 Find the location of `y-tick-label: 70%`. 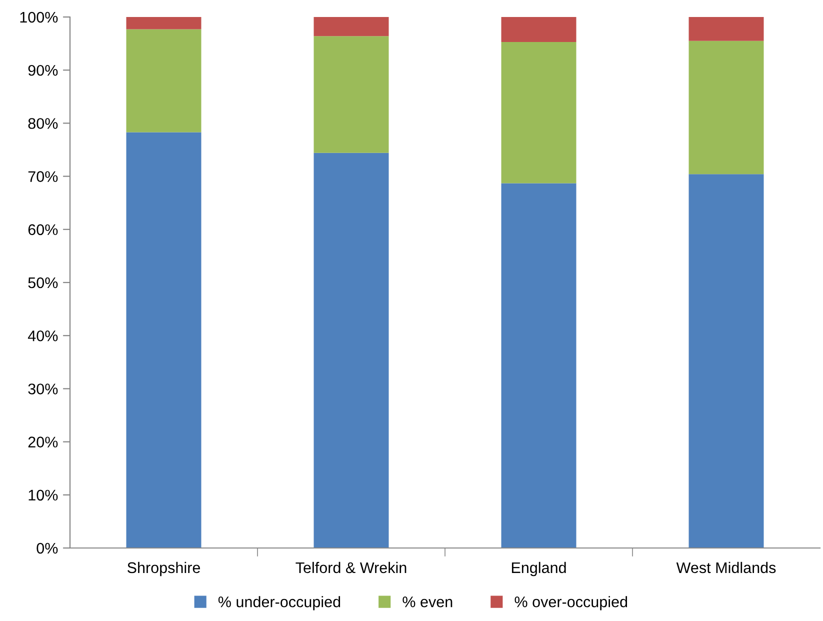

y-tick-label: 70% is located at coordinates (43, 176).